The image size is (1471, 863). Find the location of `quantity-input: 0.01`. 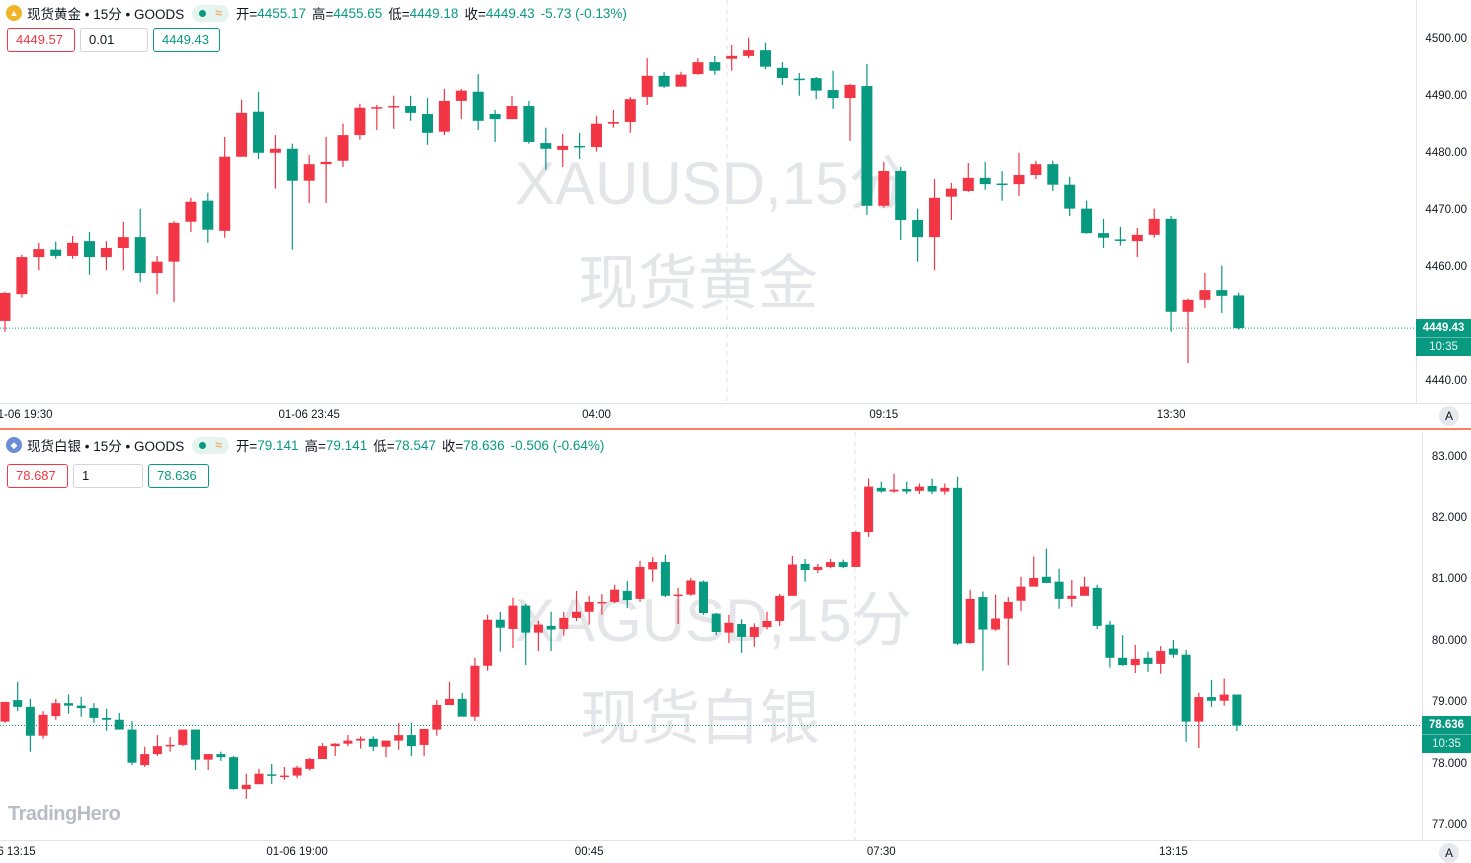

quantity-input: 0.01 is located at coordinates (114, 40).